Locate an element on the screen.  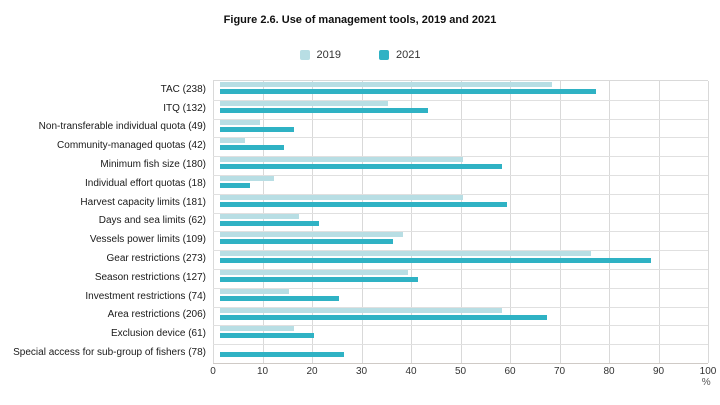
x-tick-label: 90 is located at coordinates (658, 371).